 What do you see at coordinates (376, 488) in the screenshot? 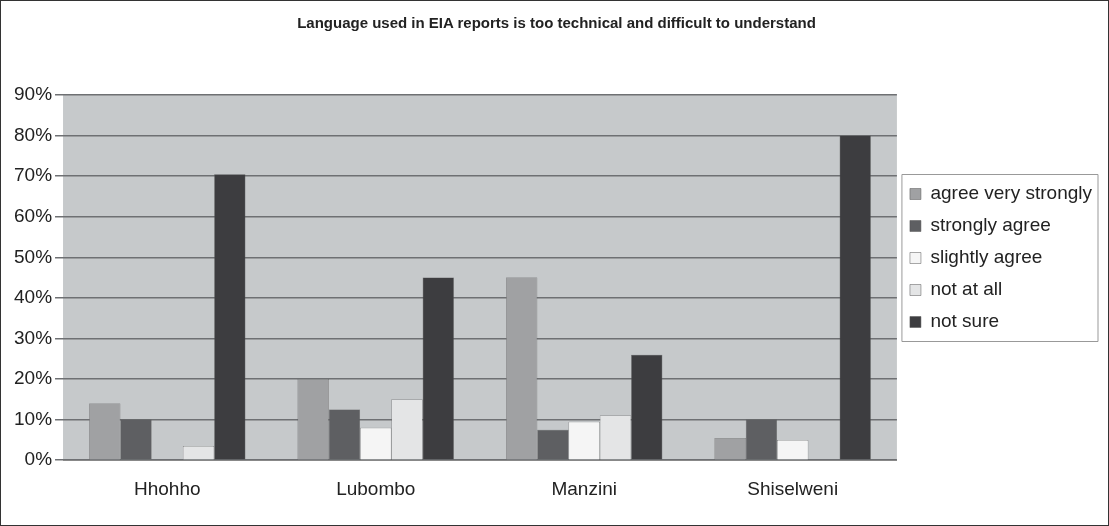
I see `x-tick-label: Lubombo` at bounding box center [376, 488].